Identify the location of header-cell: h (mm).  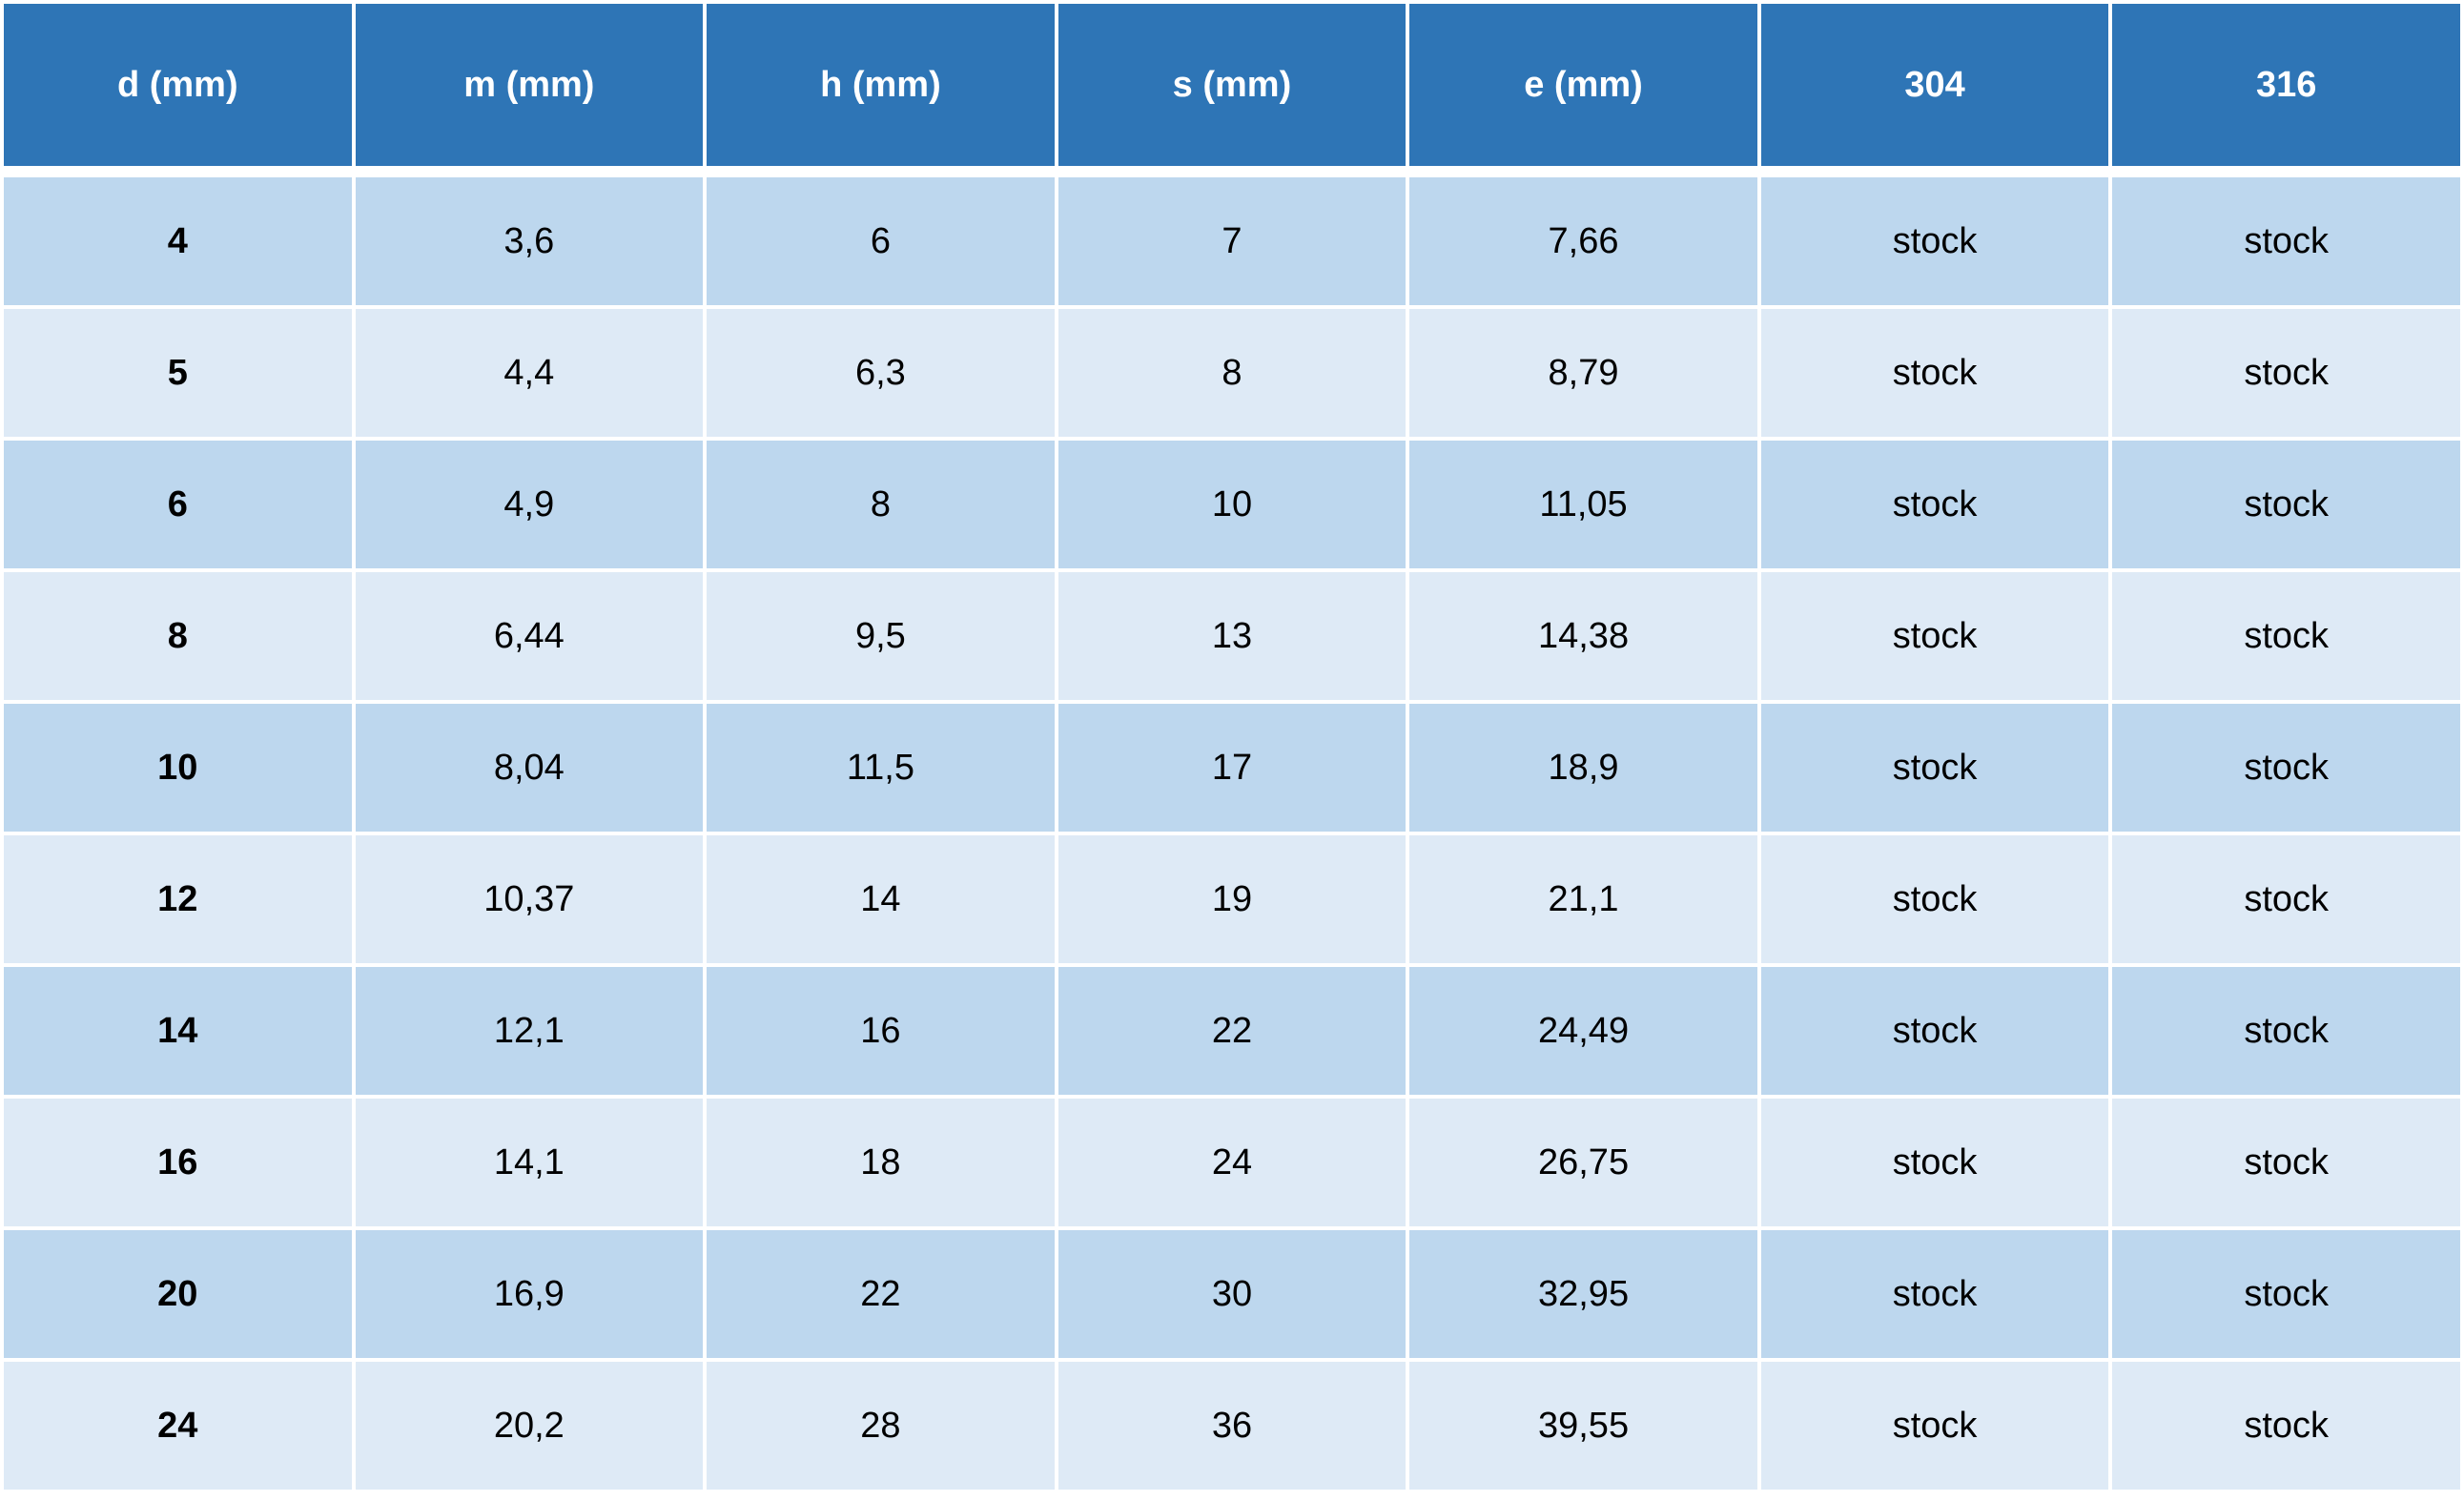
(881, 89).